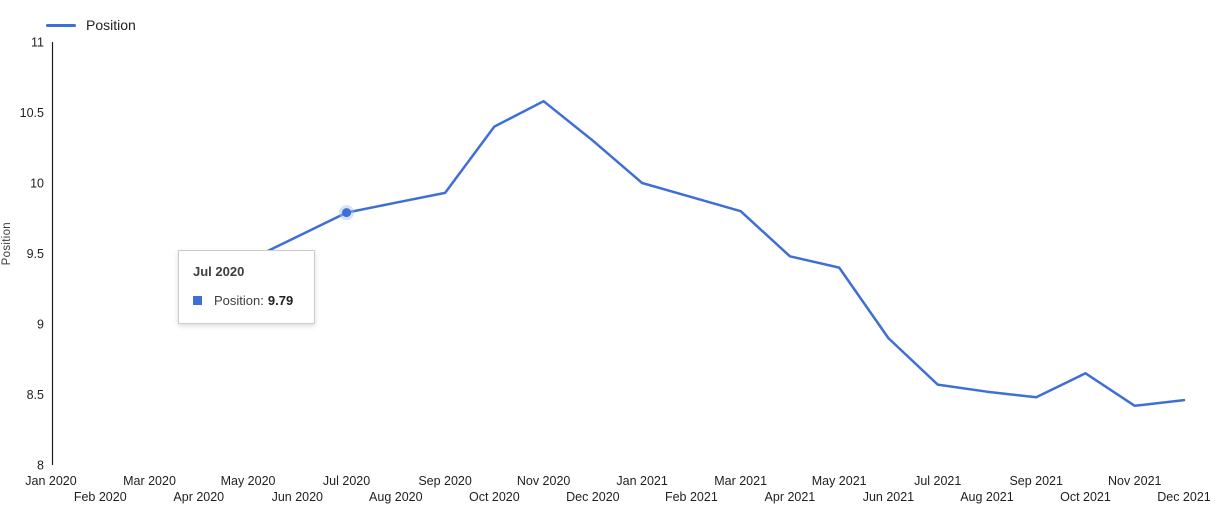  I want to click on x-tick-label: Feb 2021, so click(691, 497).